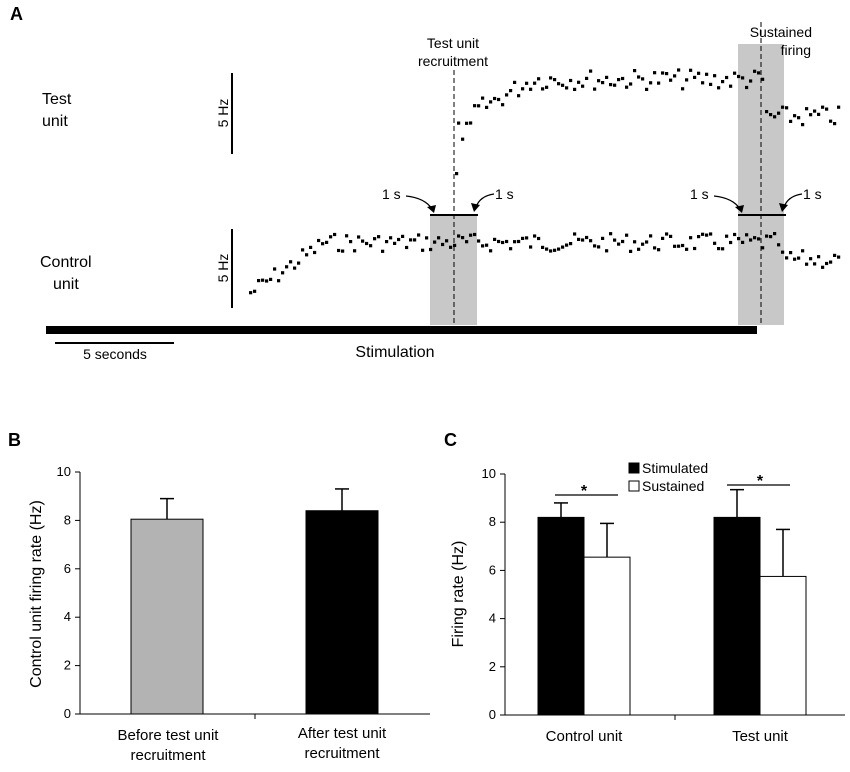  Describe the element at coordinates (492, 569) in the screenshot. I see `y-tick-label-6: 6` at that location.